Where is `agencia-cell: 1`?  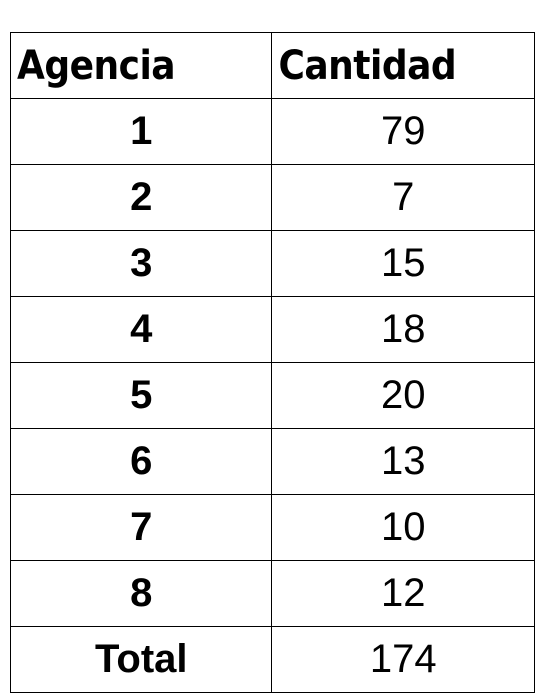 agencia-cell: 1 is located at coordinates (141, 131).